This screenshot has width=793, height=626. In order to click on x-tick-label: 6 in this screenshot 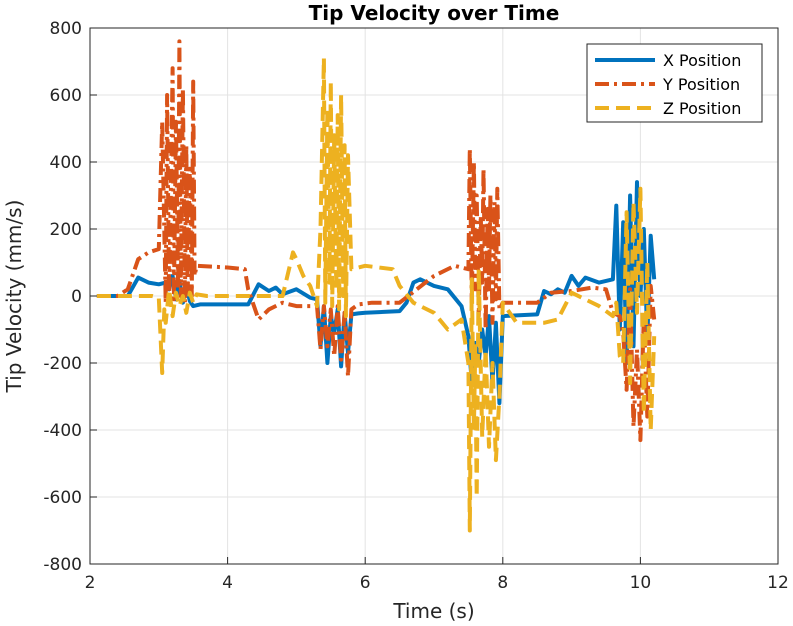, I will do `click(365, 583)`.